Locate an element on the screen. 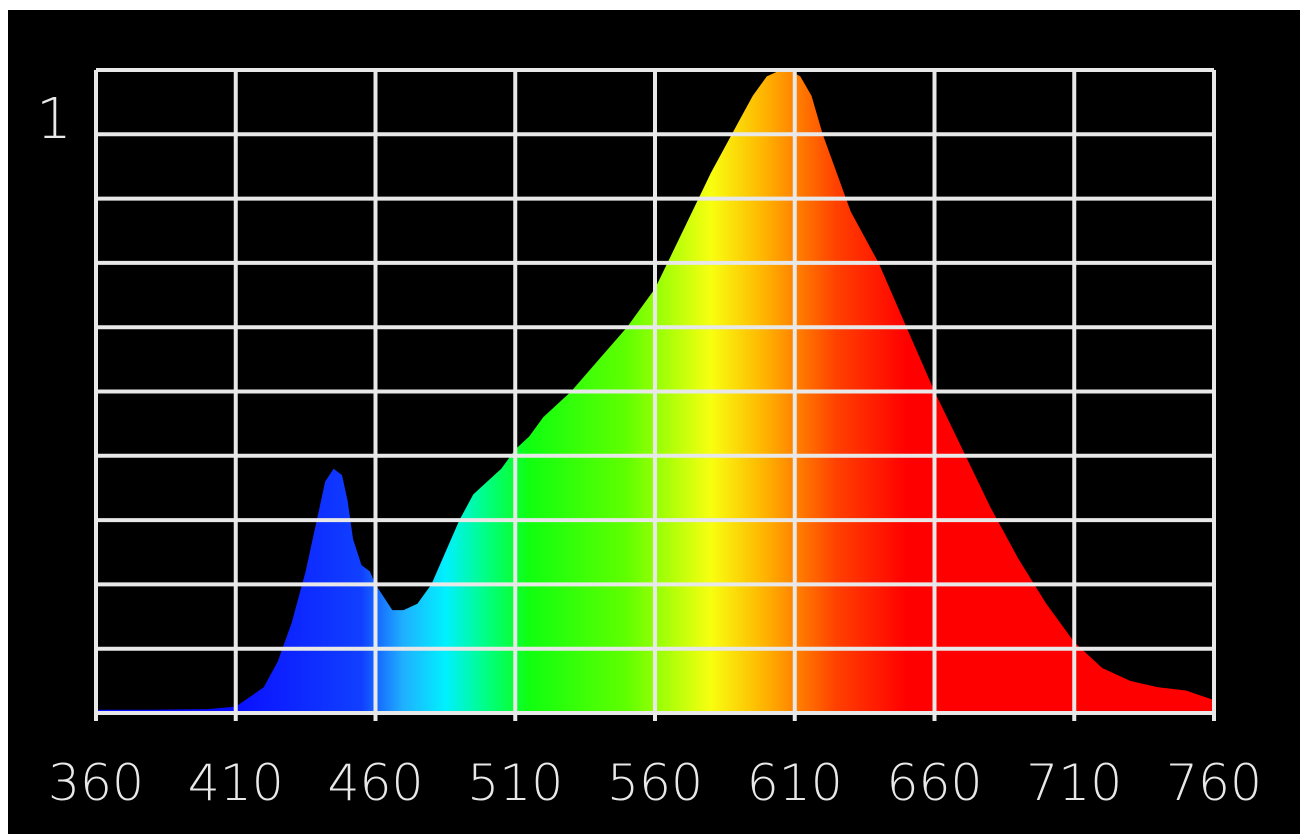 The width and height of the screenshot is (1316, 834). x-tick-label: 360 is located at coordinates (96, 783).